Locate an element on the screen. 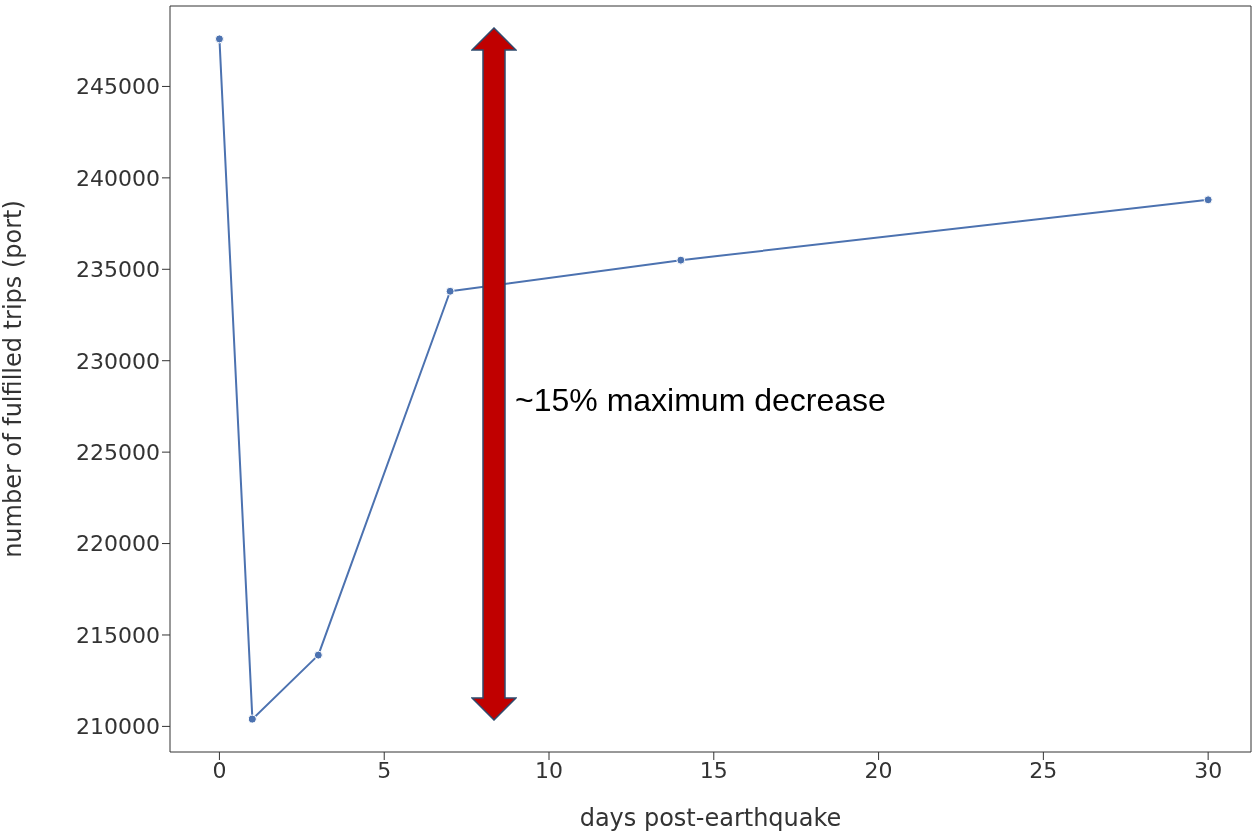  y-tick-label: 220000 is located at coordinates (118, 544).